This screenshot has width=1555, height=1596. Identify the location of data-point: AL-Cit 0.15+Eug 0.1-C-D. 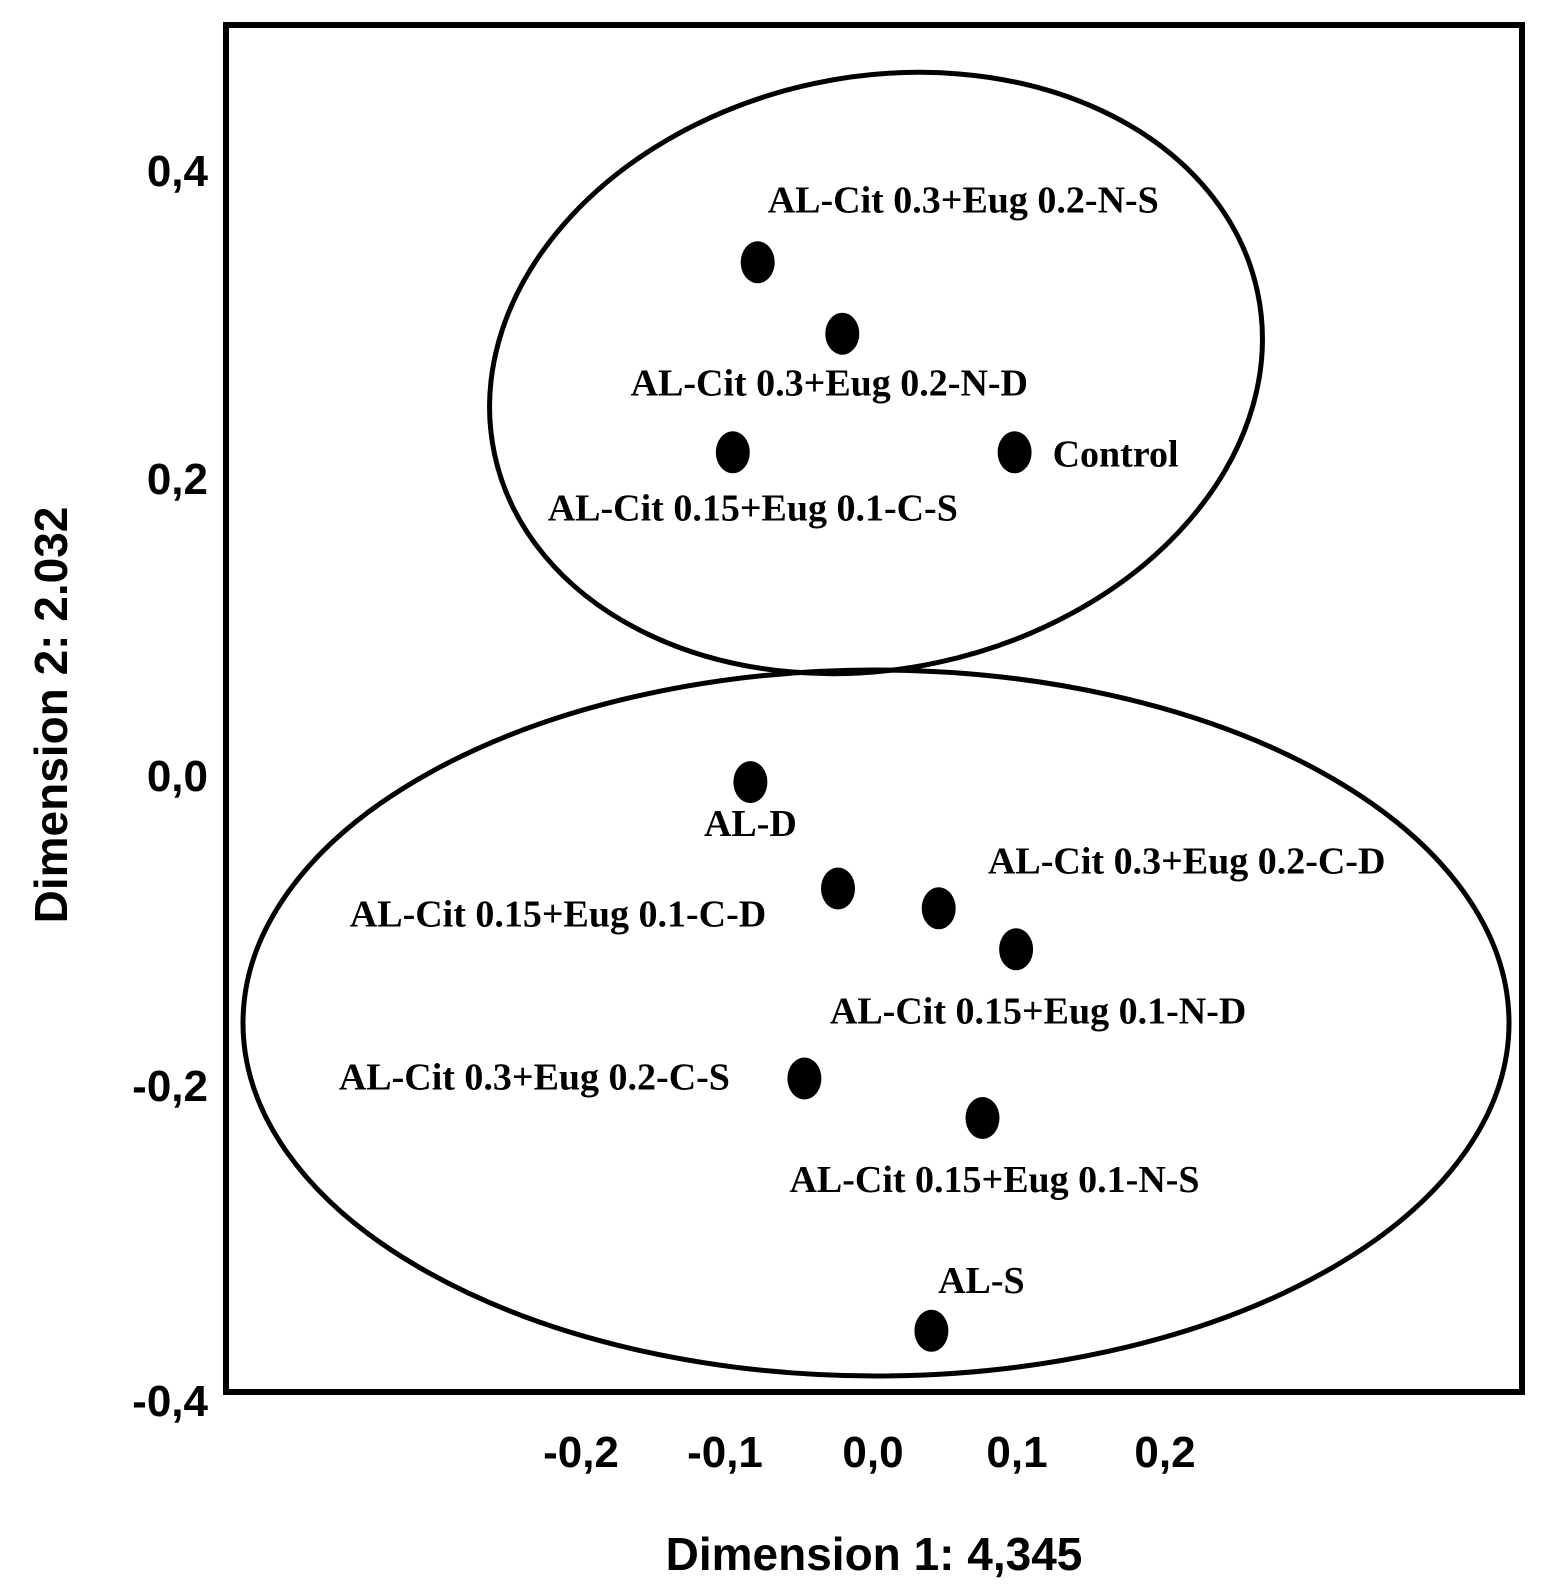
(602, 901).